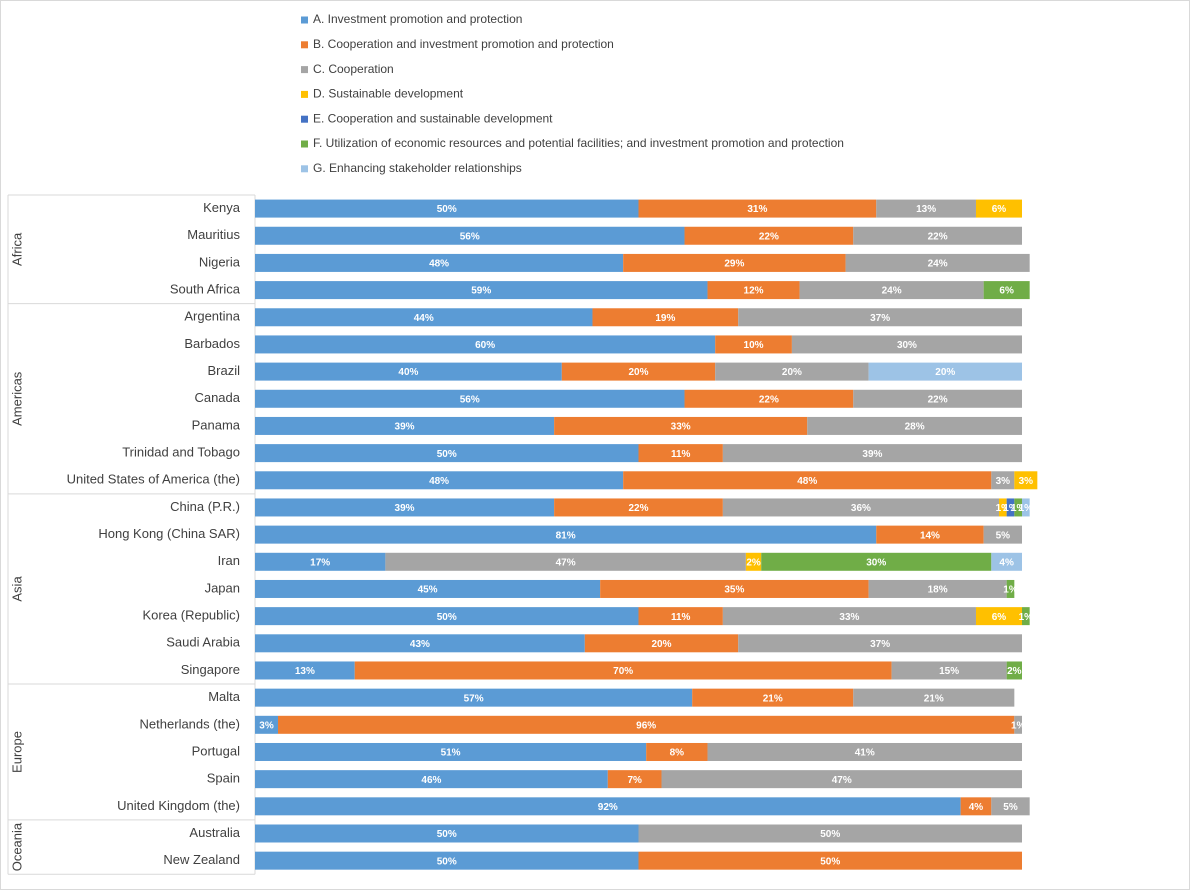 This screenshot has width=1190, height=890. What do you see at coordinates (305, 671) in the screenshot?
I see `value-label: 13%` at bounding box center [305, 671].